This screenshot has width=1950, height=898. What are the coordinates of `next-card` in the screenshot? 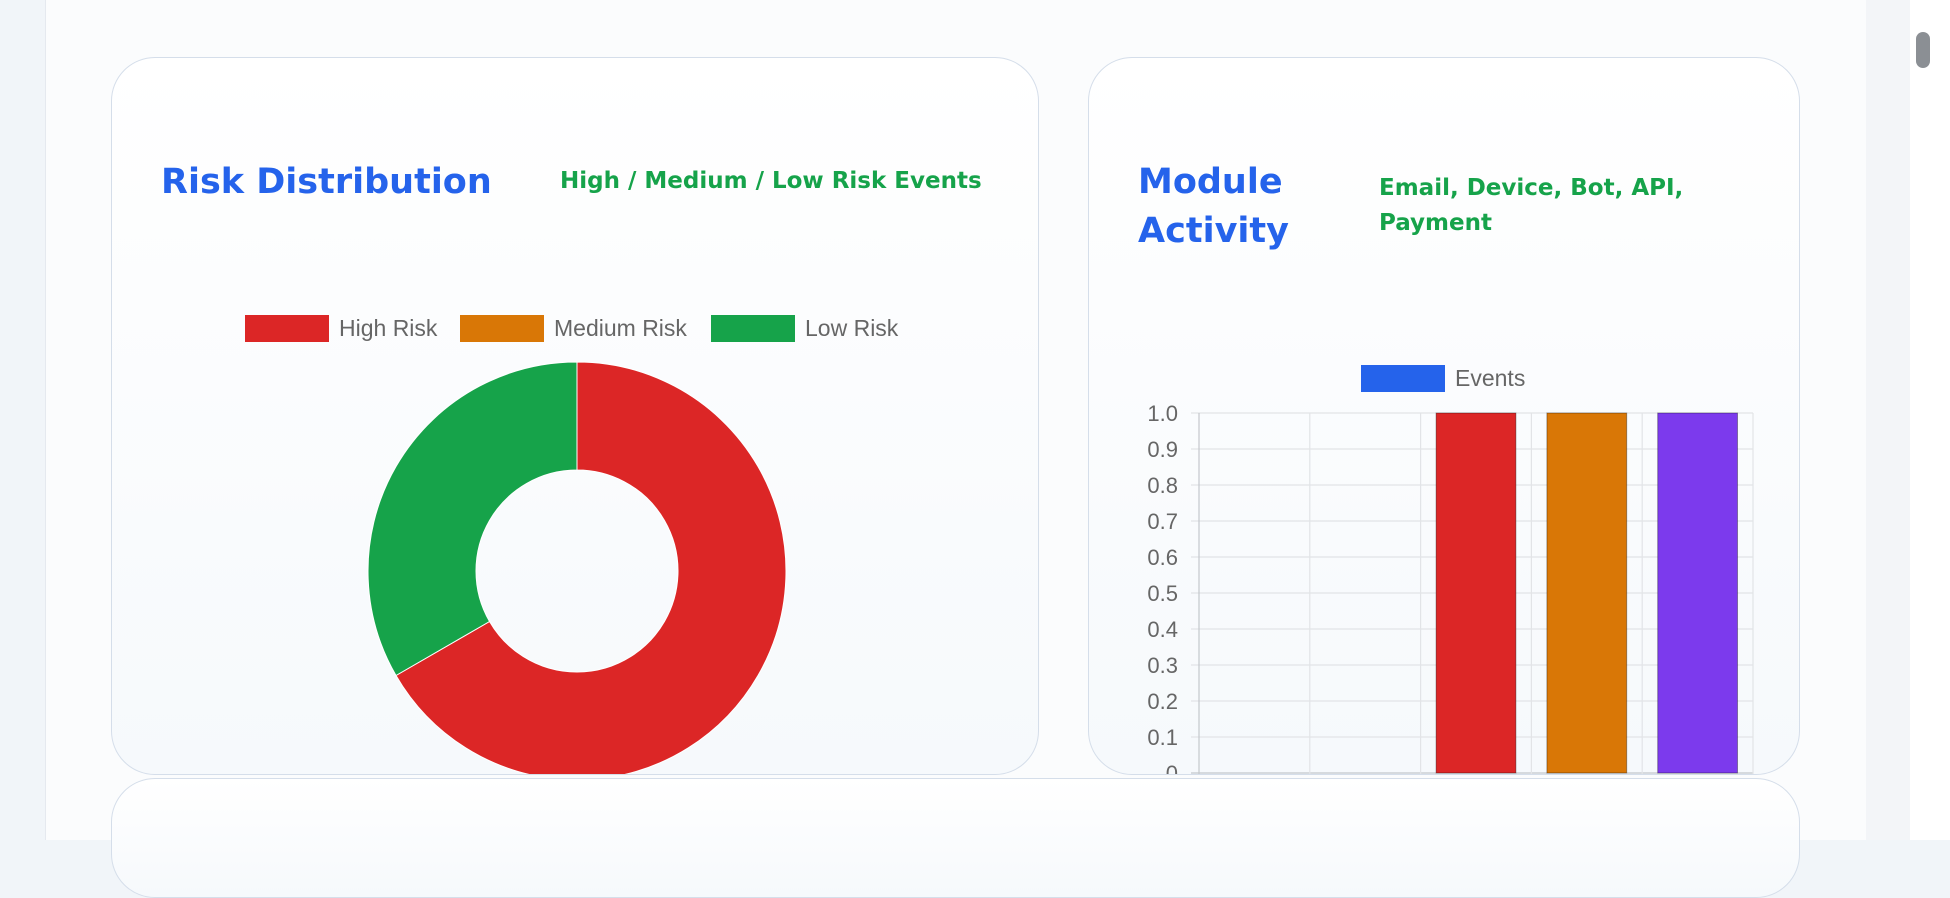 It's located at (955, 838).